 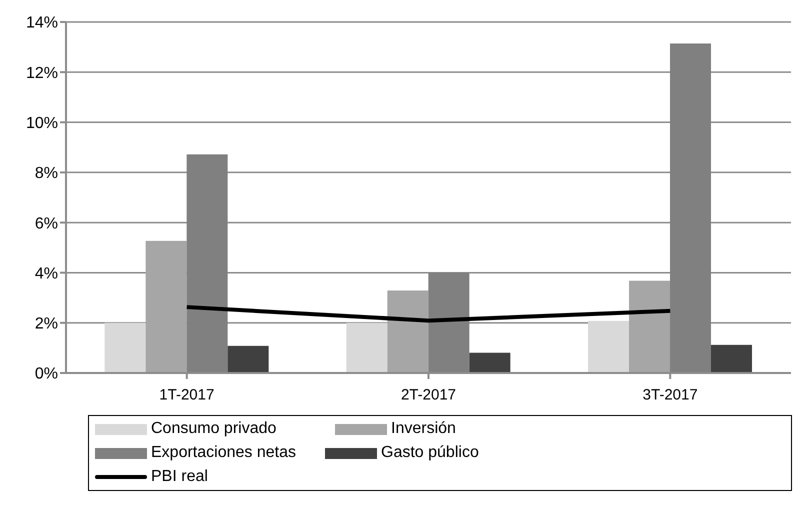 I want to click on y-tick-label: 6%, so click(x=46, y=223).